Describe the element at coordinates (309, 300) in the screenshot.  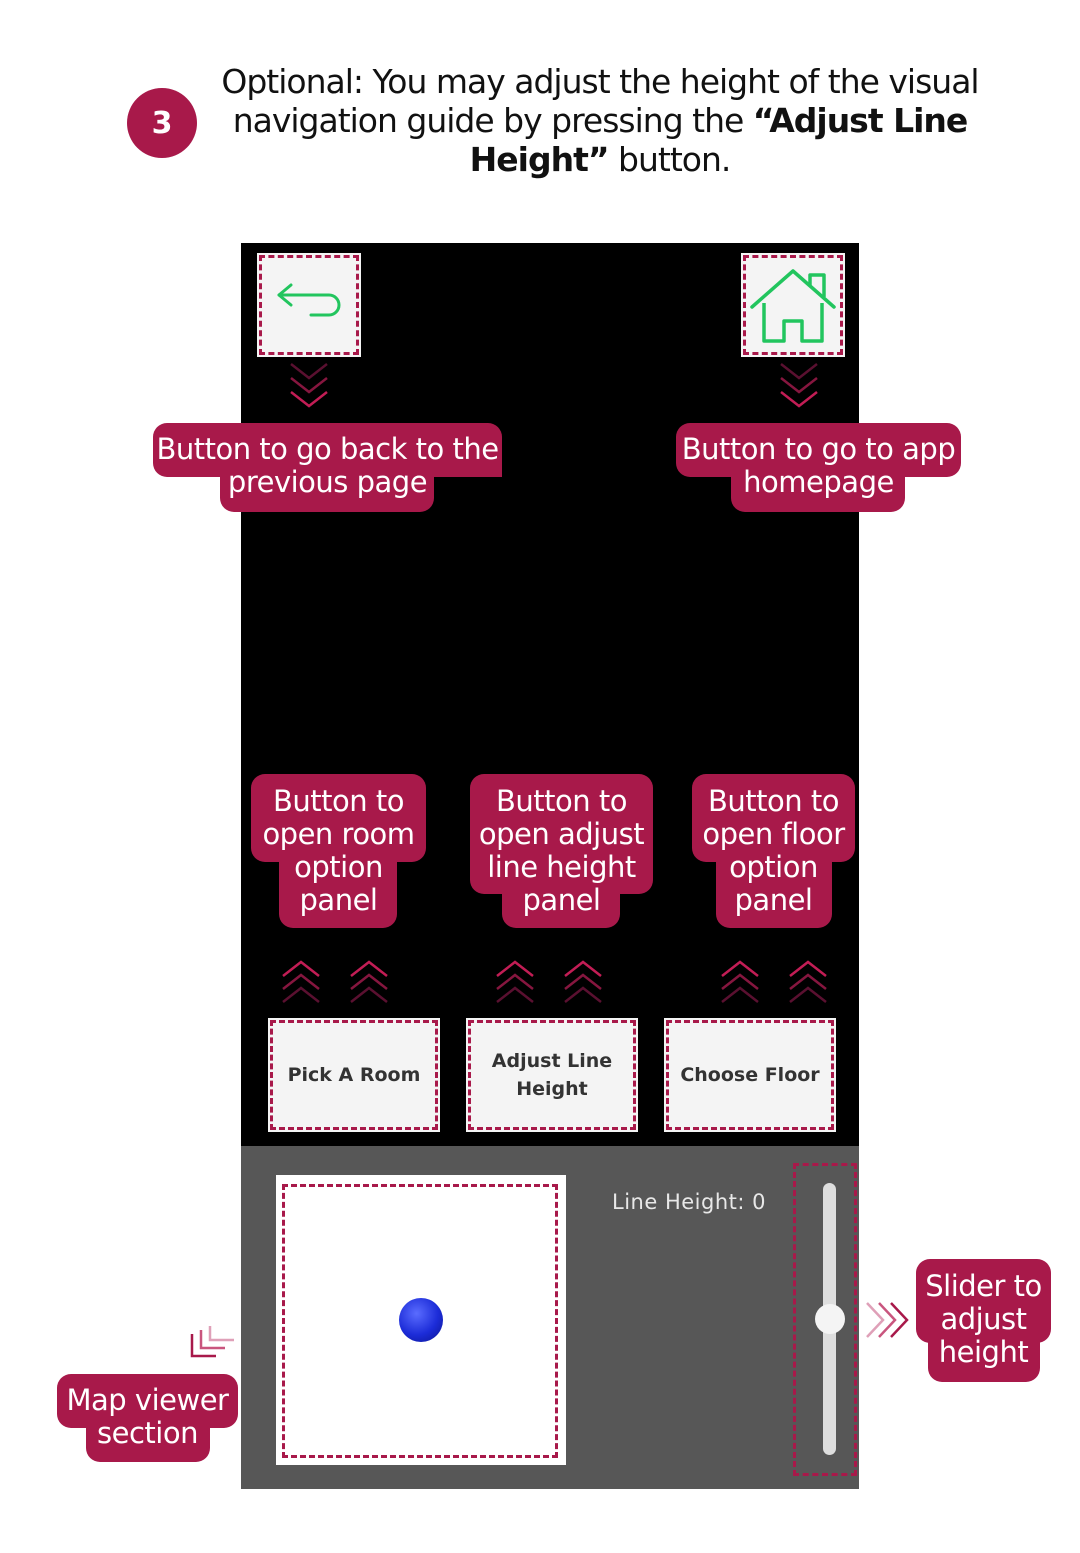
I see `back-arrow-icon` at that location.